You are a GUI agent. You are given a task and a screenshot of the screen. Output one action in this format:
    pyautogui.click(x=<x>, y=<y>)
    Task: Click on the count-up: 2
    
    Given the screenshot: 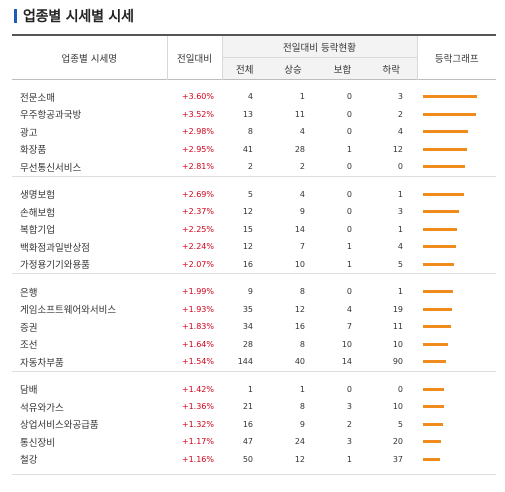 What is the action you would take?
    pyautogui.click(x=302, y=167)
    